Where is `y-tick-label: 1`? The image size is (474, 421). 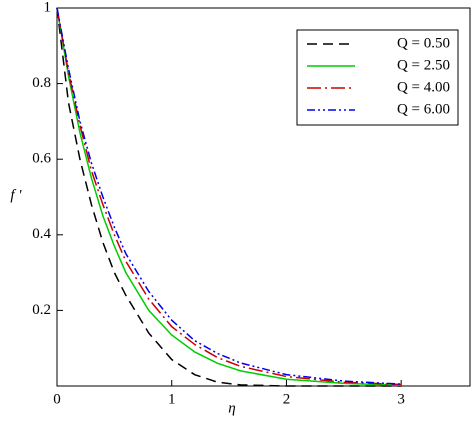
y-tick-label: 1 is located at coordinates (48, 7).